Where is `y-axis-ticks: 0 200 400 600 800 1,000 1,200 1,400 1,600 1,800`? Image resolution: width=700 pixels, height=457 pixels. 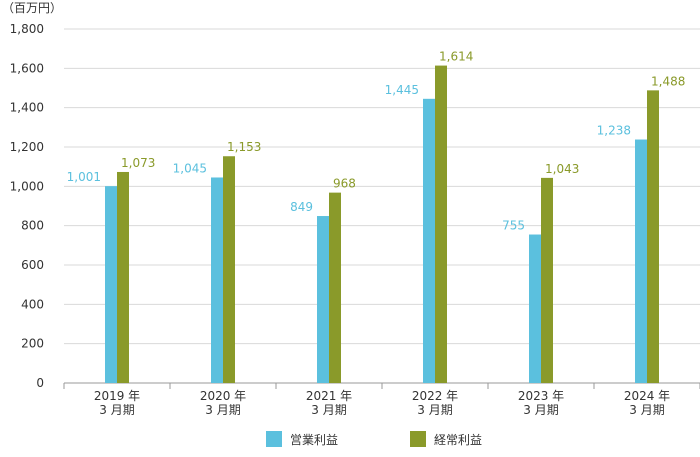 y-axis-ticks: 0 200 400 600 800 1,000 1,200 1,400 1,600 1,800 is located at coordinates (27, 206).